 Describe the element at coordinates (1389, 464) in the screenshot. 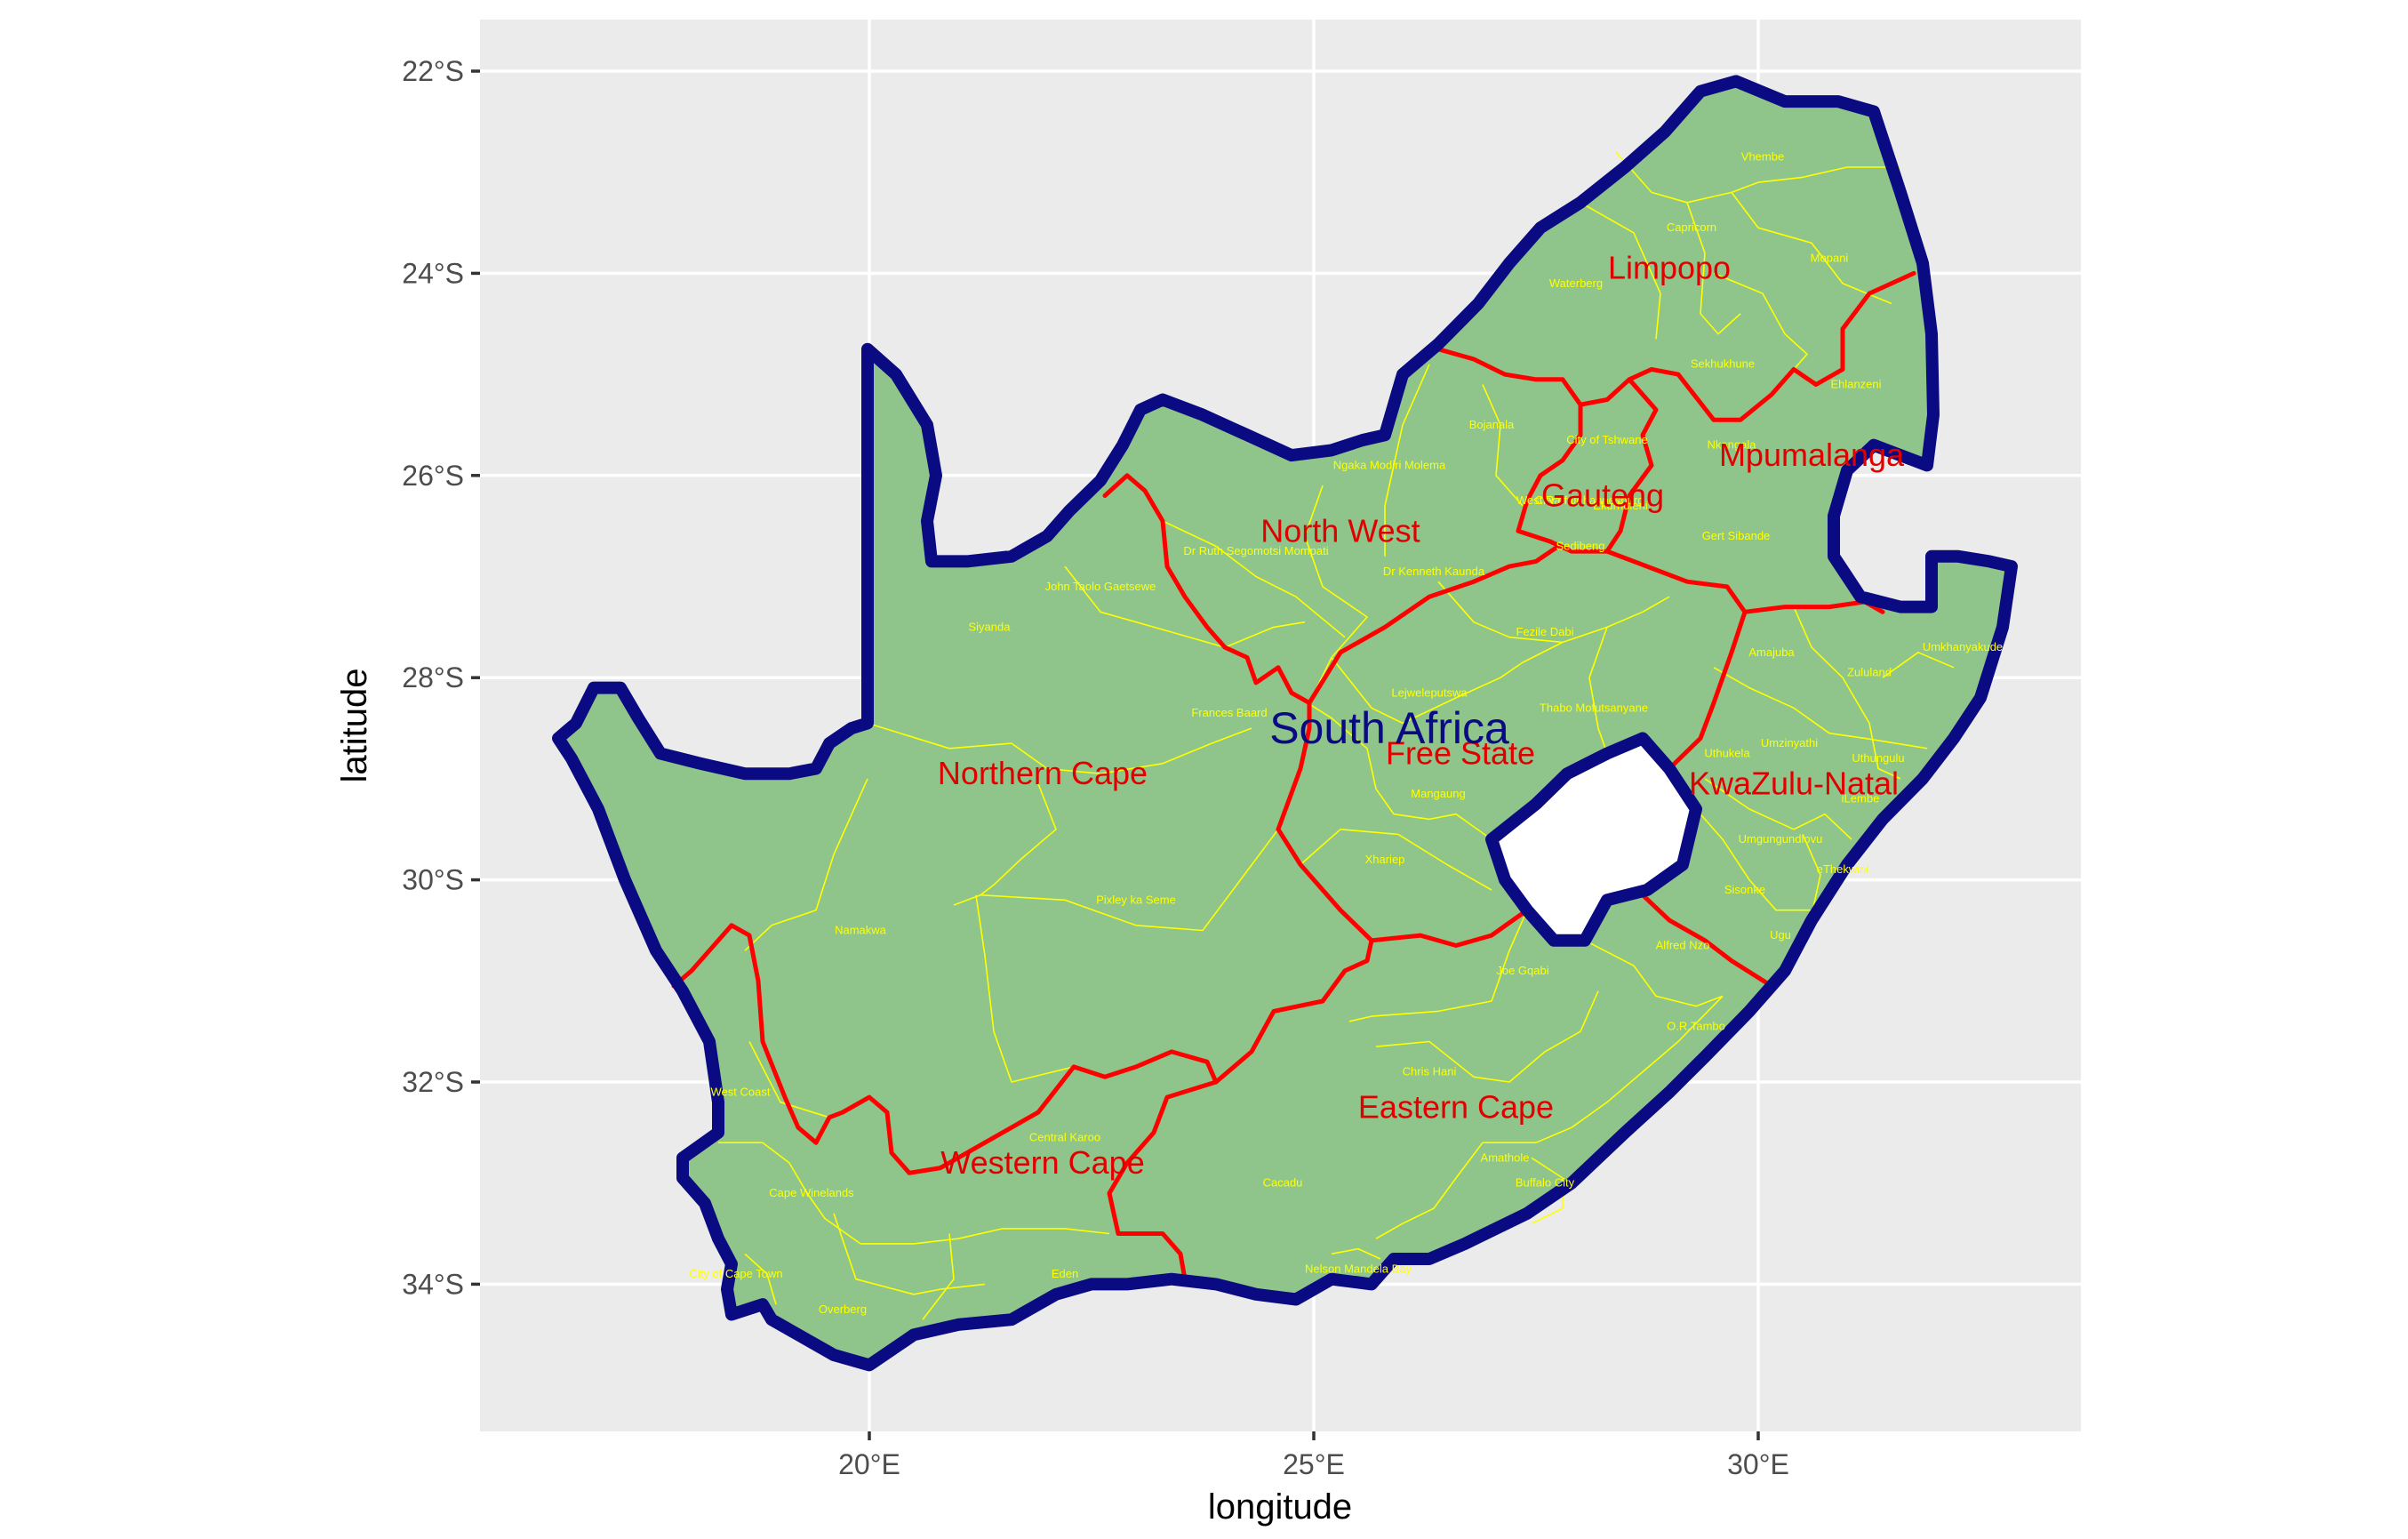

I see `district-label: Ngaka Modiri Molema` at that location.